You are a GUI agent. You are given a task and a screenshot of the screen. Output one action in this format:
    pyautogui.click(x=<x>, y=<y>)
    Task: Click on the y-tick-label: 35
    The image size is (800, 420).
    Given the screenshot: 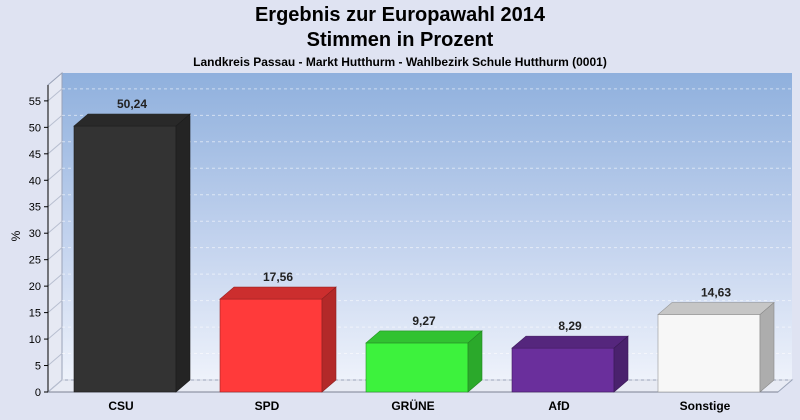 What is the action you would take?
    pyautogui.click(x=35, y=208)
    